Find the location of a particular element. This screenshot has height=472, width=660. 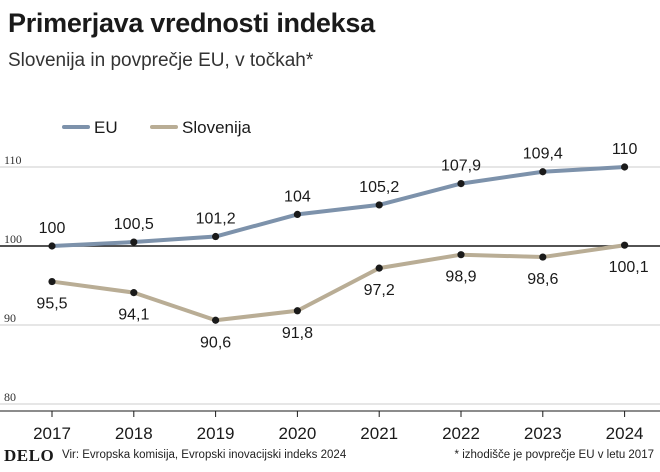

x-tick-label: 2021 is located at coordinates (379, 433).